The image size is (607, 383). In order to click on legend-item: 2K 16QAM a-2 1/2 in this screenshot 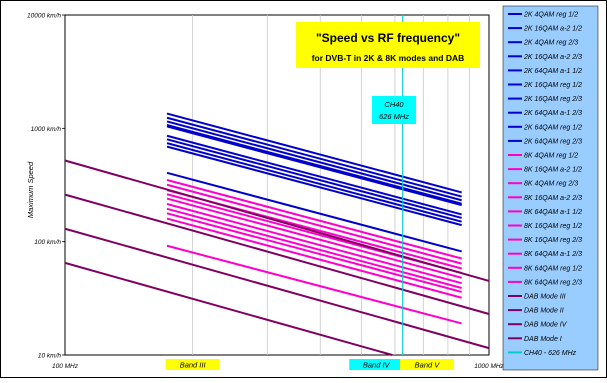, I will do `click(552, 29)`.